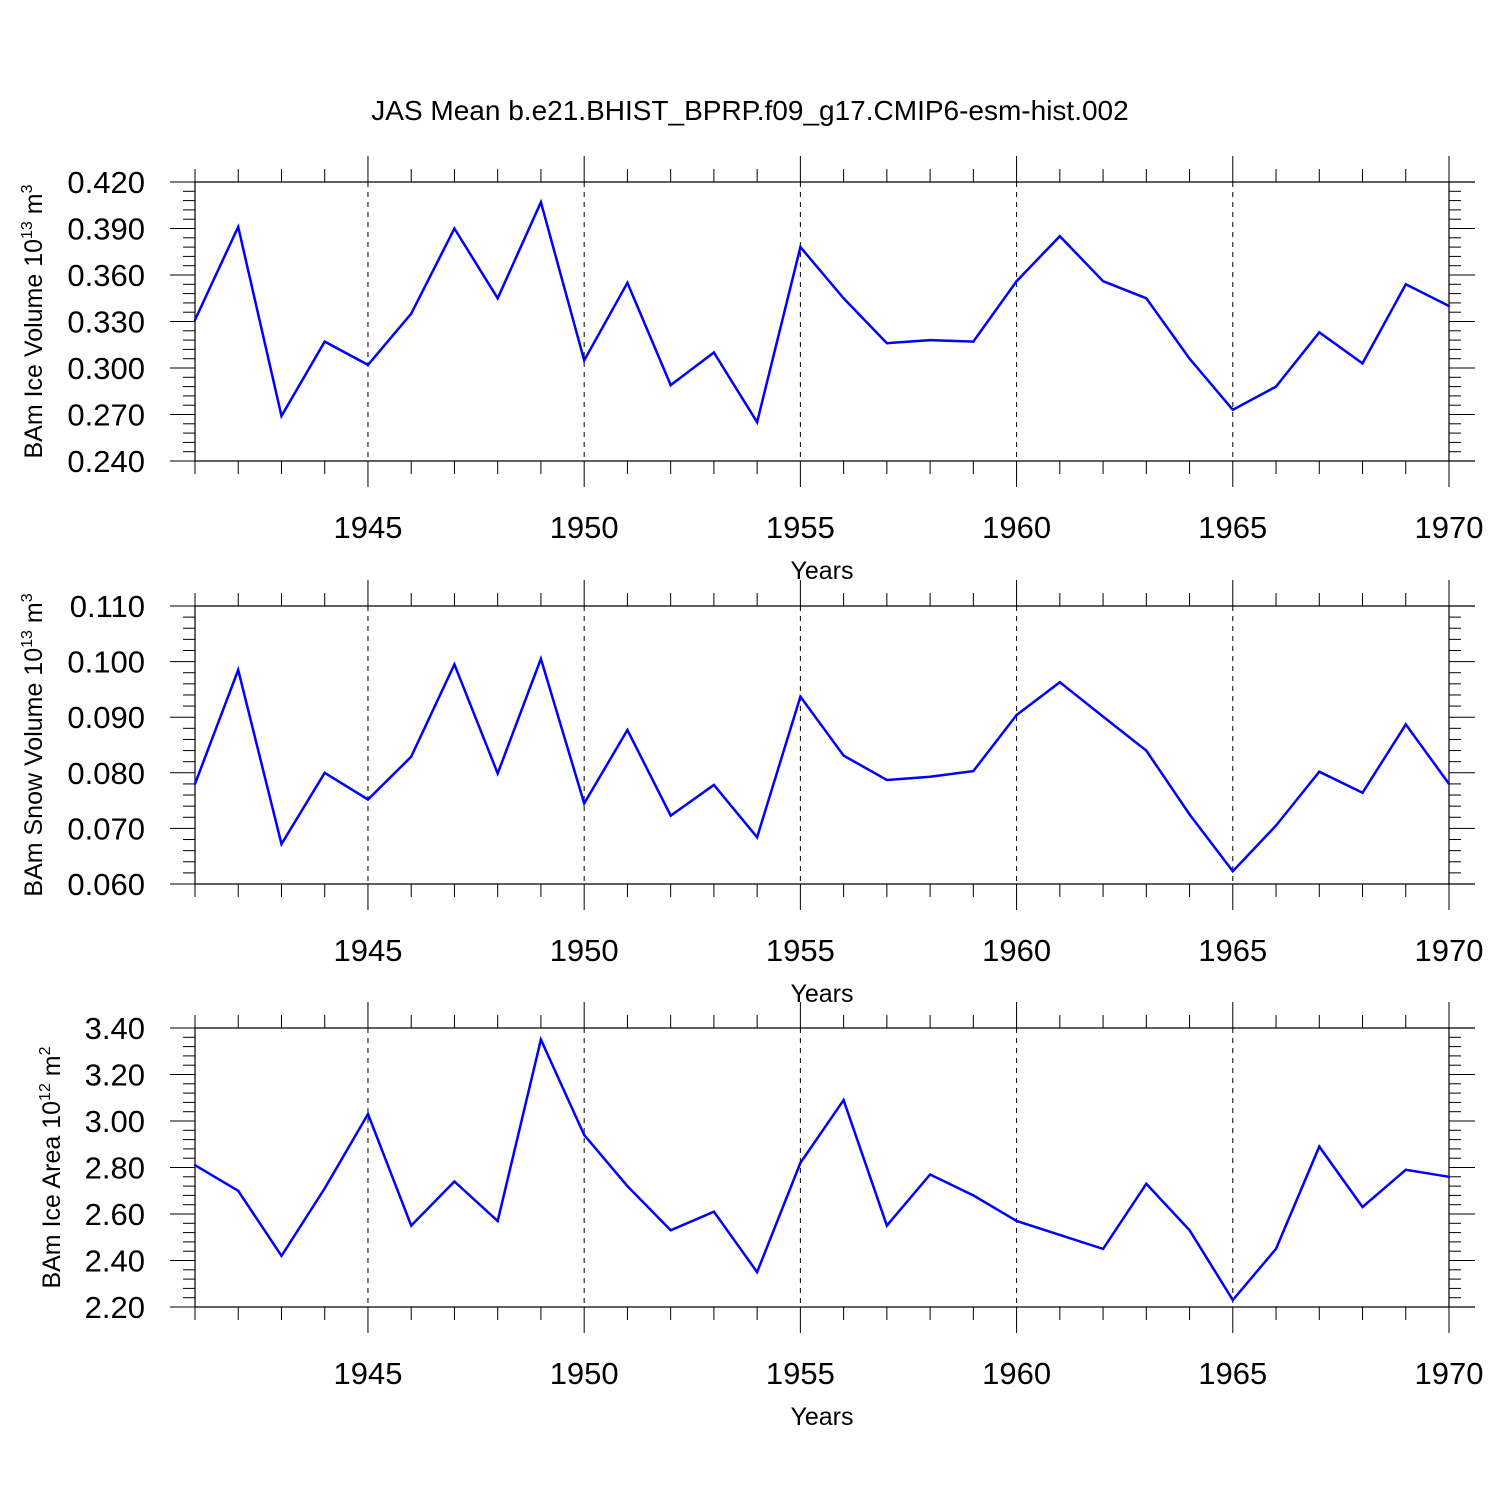  What do you see at coordinates (106, 322) in the screenshot?
I see `y-tick-label: 0.330` at bounding box center [106, 322].